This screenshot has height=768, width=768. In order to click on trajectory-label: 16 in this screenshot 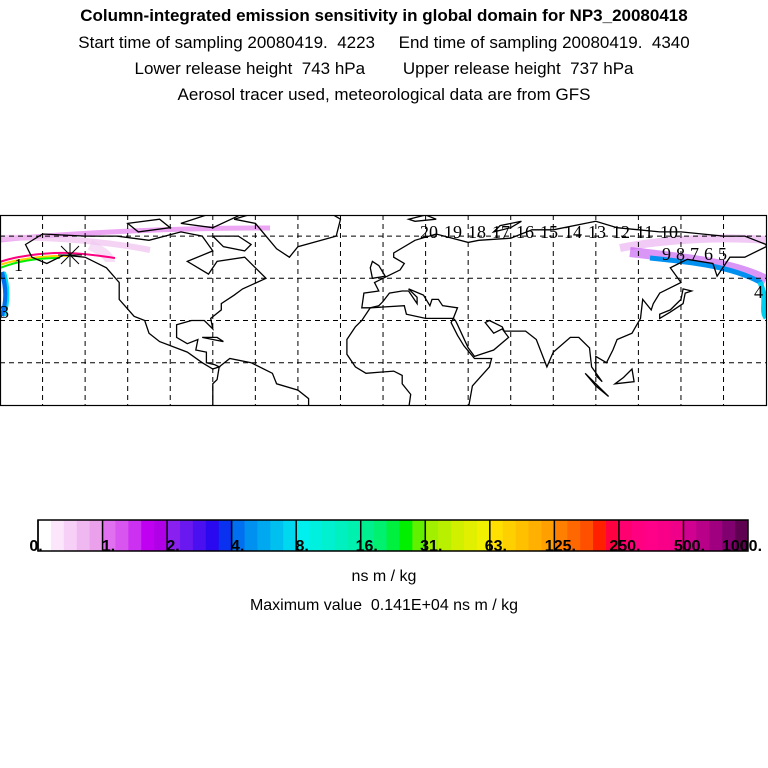, I will do `click(525, 232)`.